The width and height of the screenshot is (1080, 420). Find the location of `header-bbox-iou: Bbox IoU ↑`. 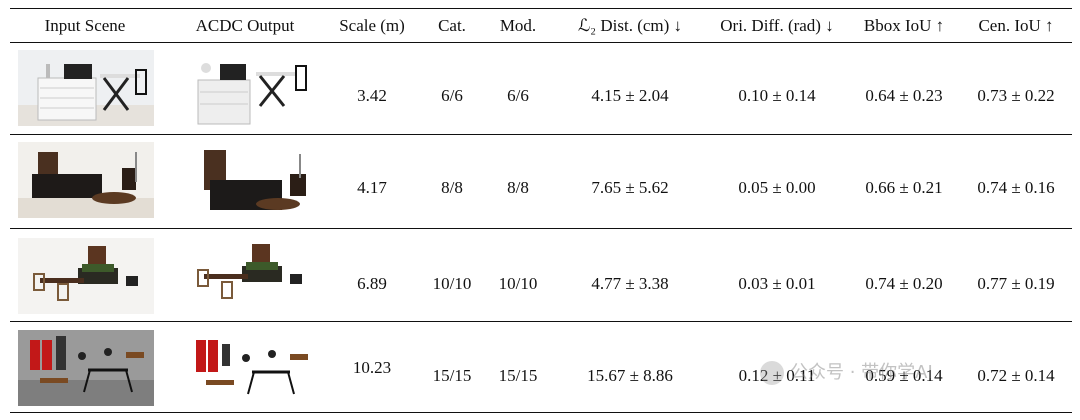

header-bbox-iou: Bbox IoU ↑ is located at coordinates (904, 25).